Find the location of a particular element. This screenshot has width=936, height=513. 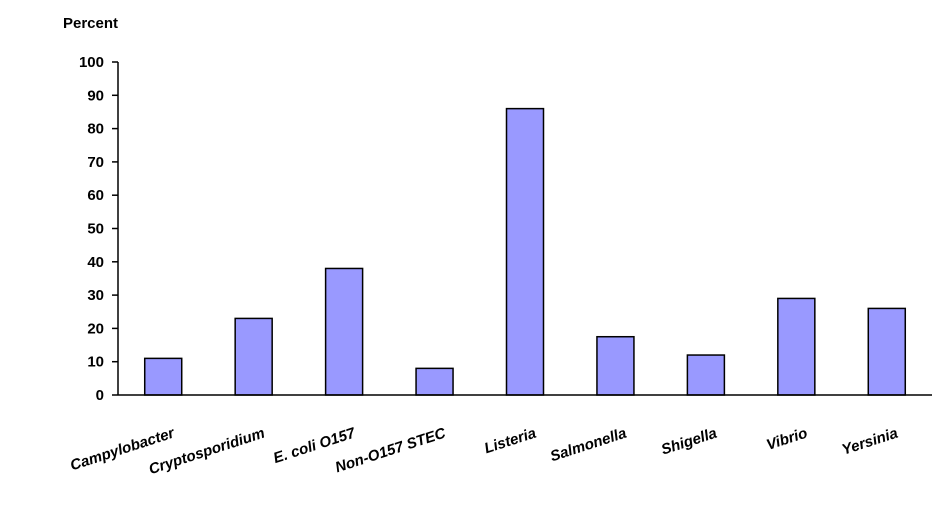

y-tick-label: 0 is located at coordinates (100, 395).